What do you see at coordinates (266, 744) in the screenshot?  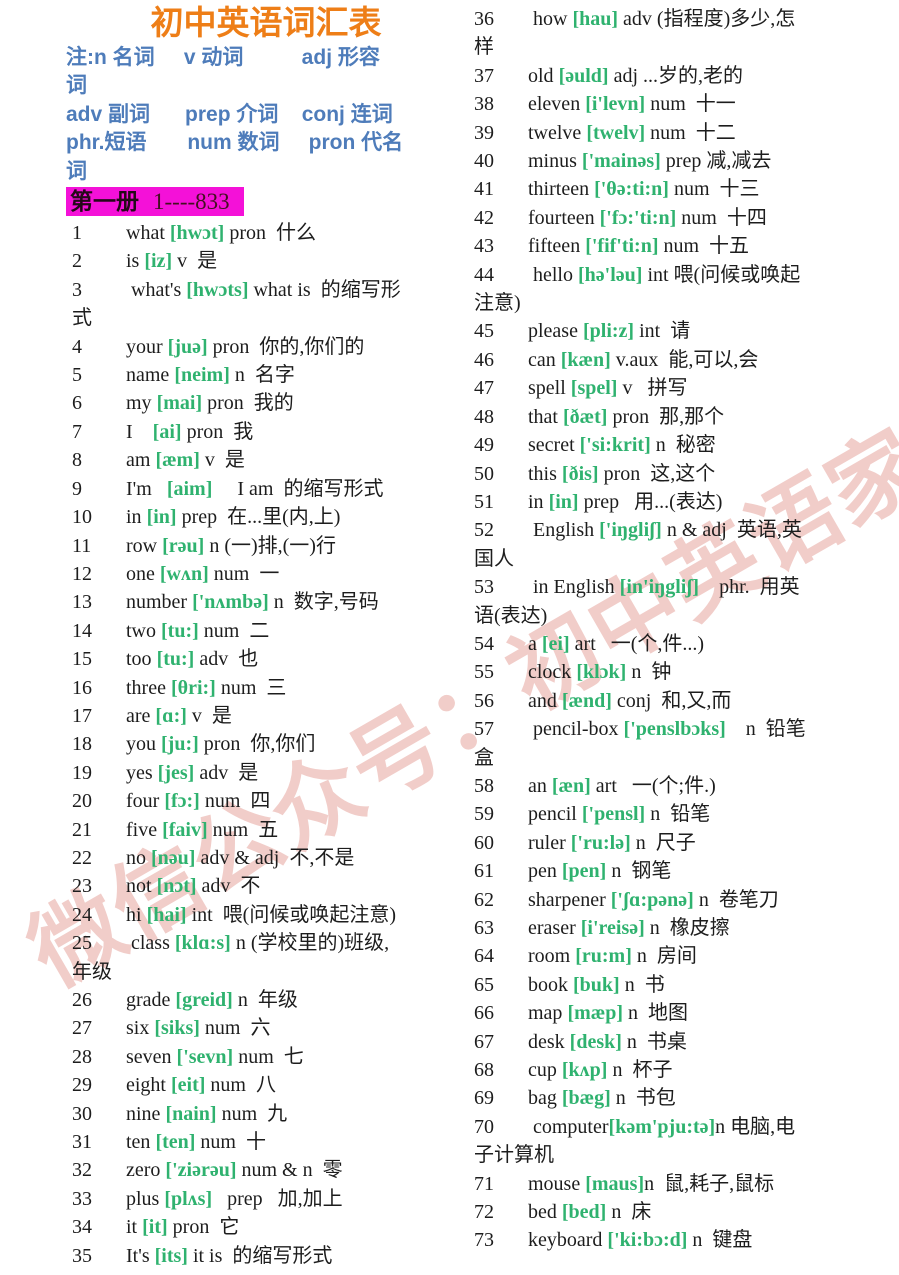 I see `vocab-entry: 18 you [ju:] pron 你,你们` at bounding box center [266, 744].